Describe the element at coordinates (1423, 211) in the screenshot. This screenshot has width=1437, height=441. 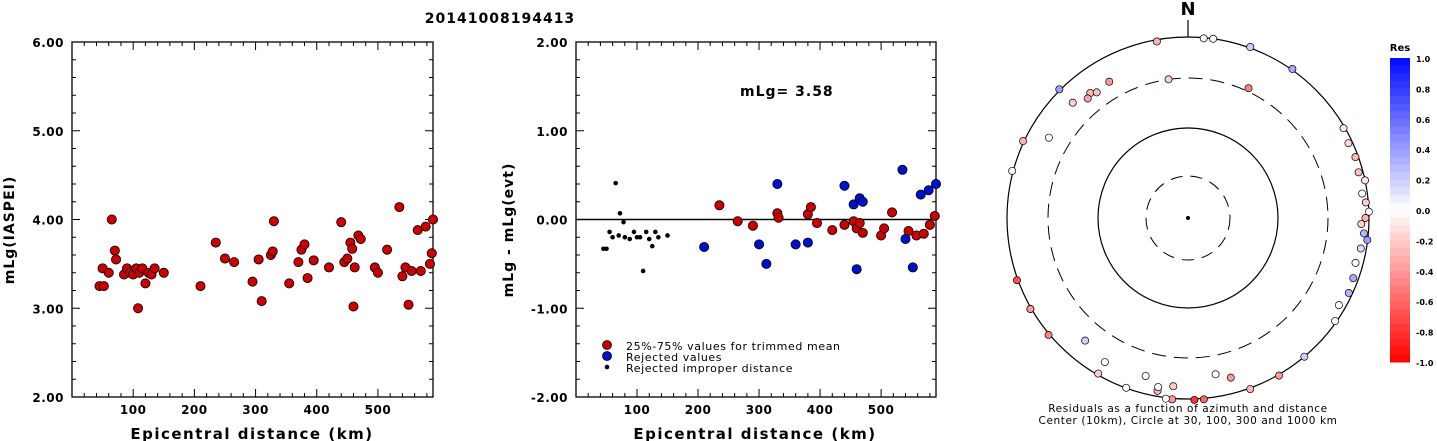
I see `colorbar-tick-label: 0.0` at that location.